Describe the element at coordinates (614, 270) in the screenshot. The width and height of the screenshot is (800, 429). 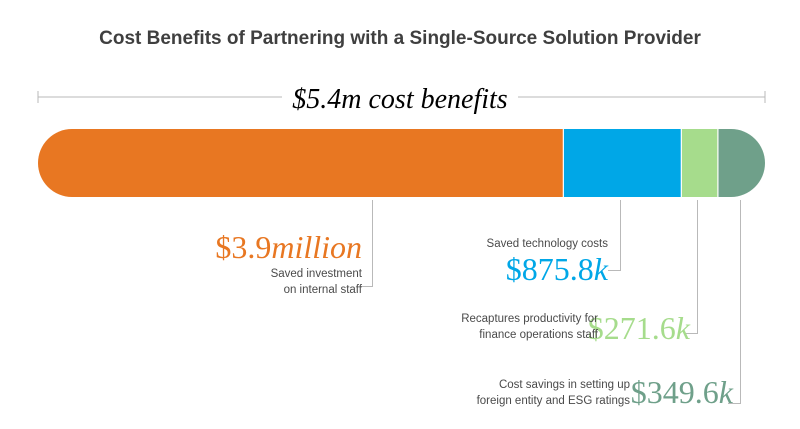
I see `leader-tick-technology` at that location.